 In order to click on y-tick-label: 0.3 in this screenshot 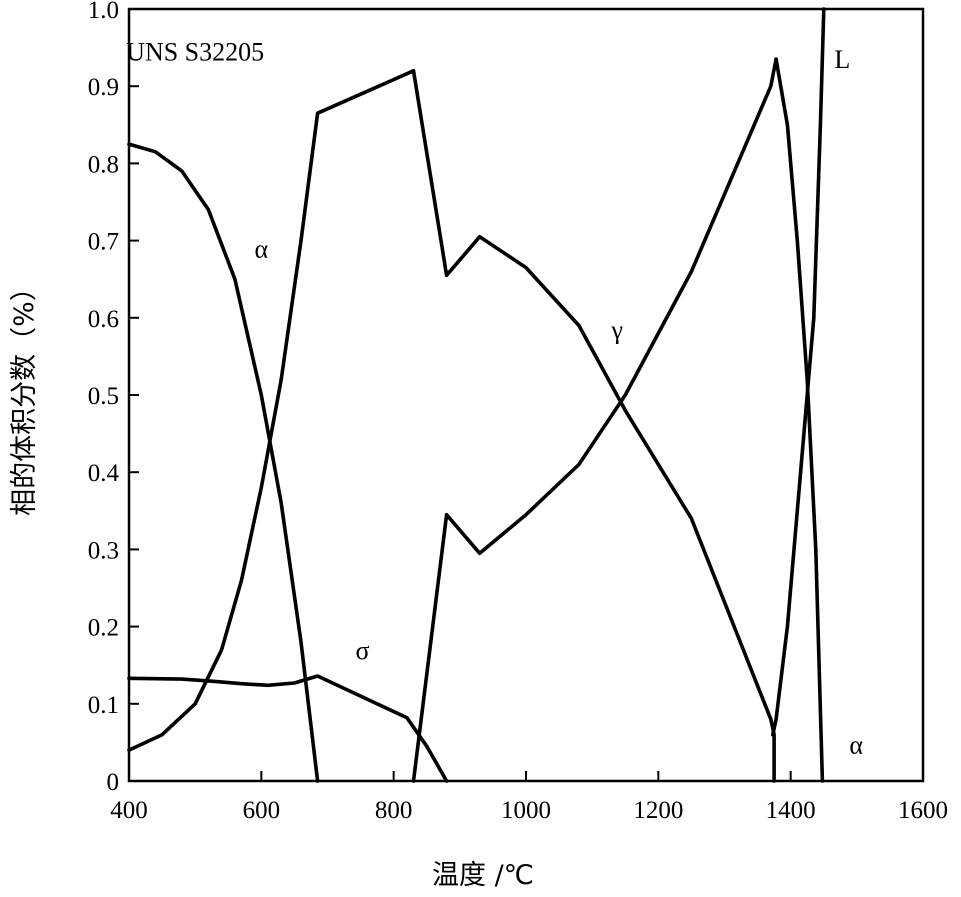, I will do `click(103, 550)`.